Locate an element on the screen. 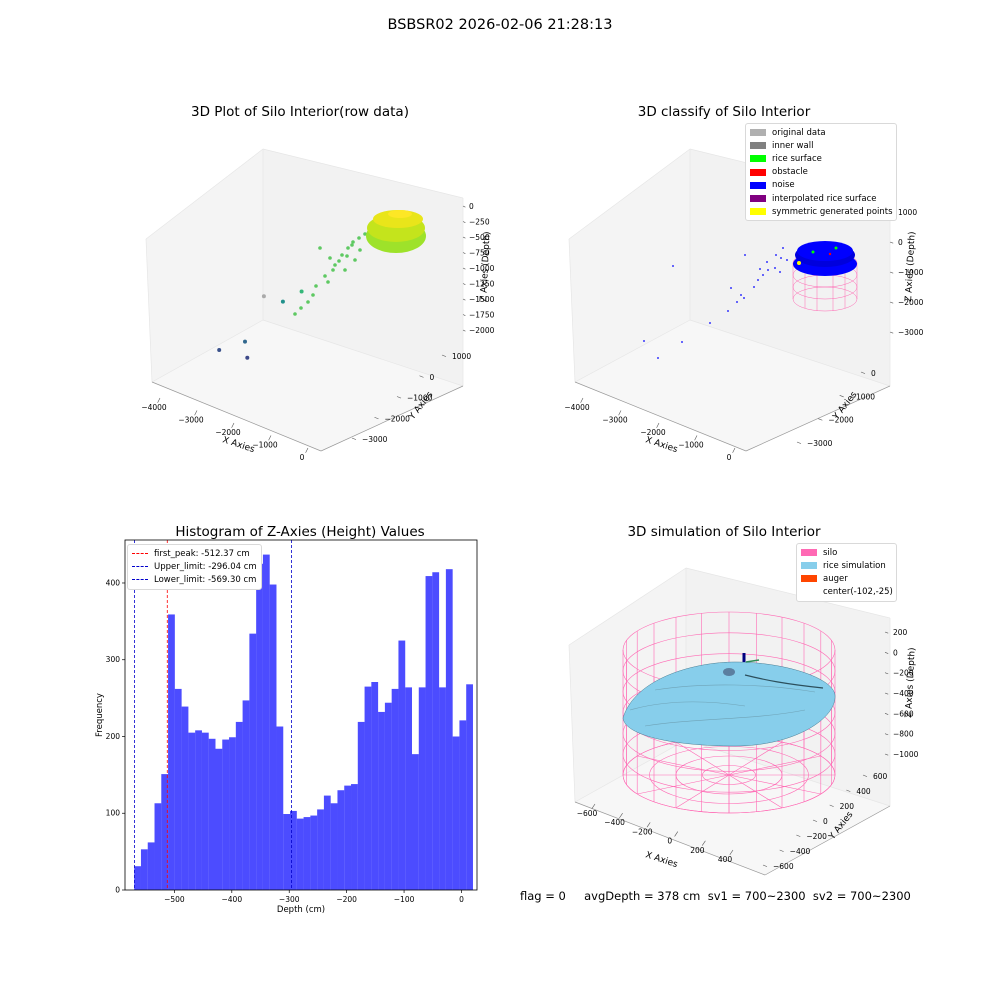 The width and height of the screenshot is (1000, 1000). sim3d-legend-item: rice simulation is located at coordinates (846, 565).